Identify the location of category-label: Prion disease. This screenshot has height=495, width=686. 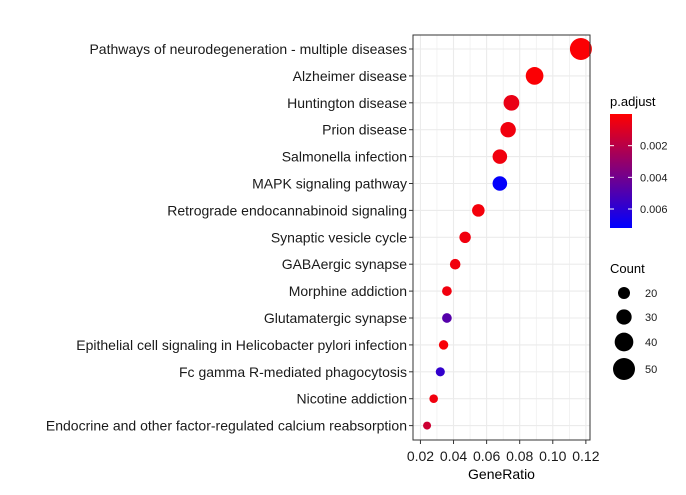
(364, 130).